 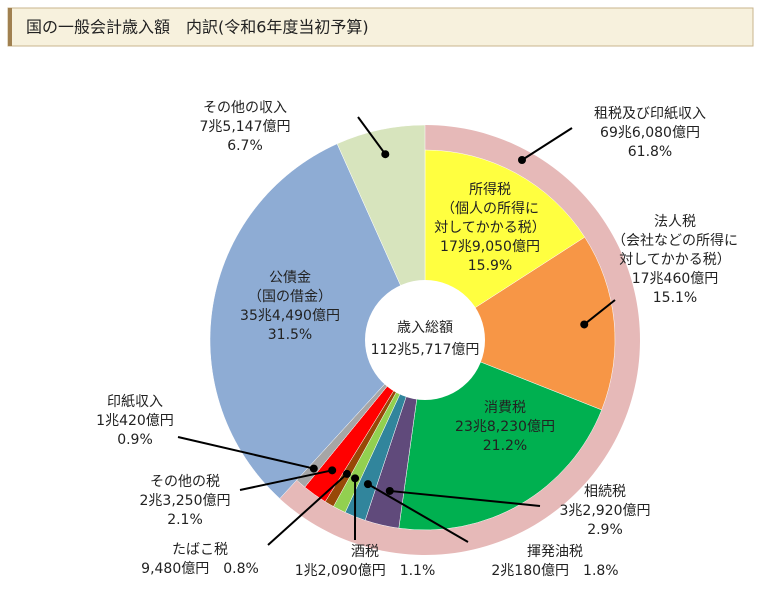 I want to click on slice-note: （国の借金）, so click(x=290, y=297).